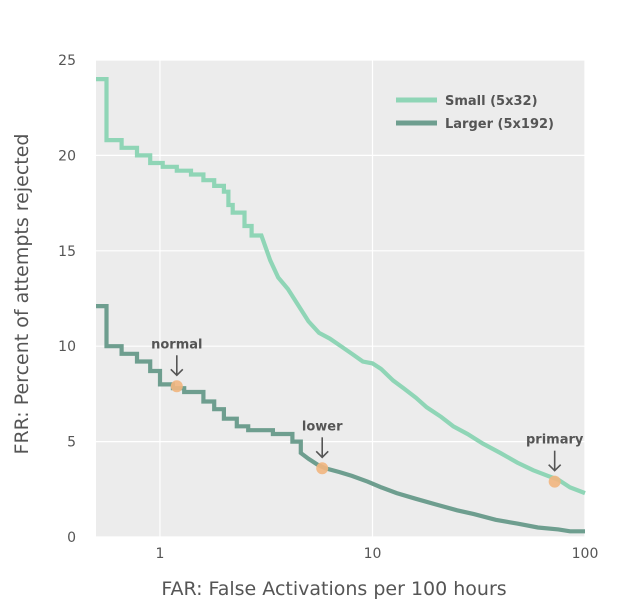 The height and width of the screenshot is (607, 640). I want to click on y-tick-label: 20, so click(67, 156).